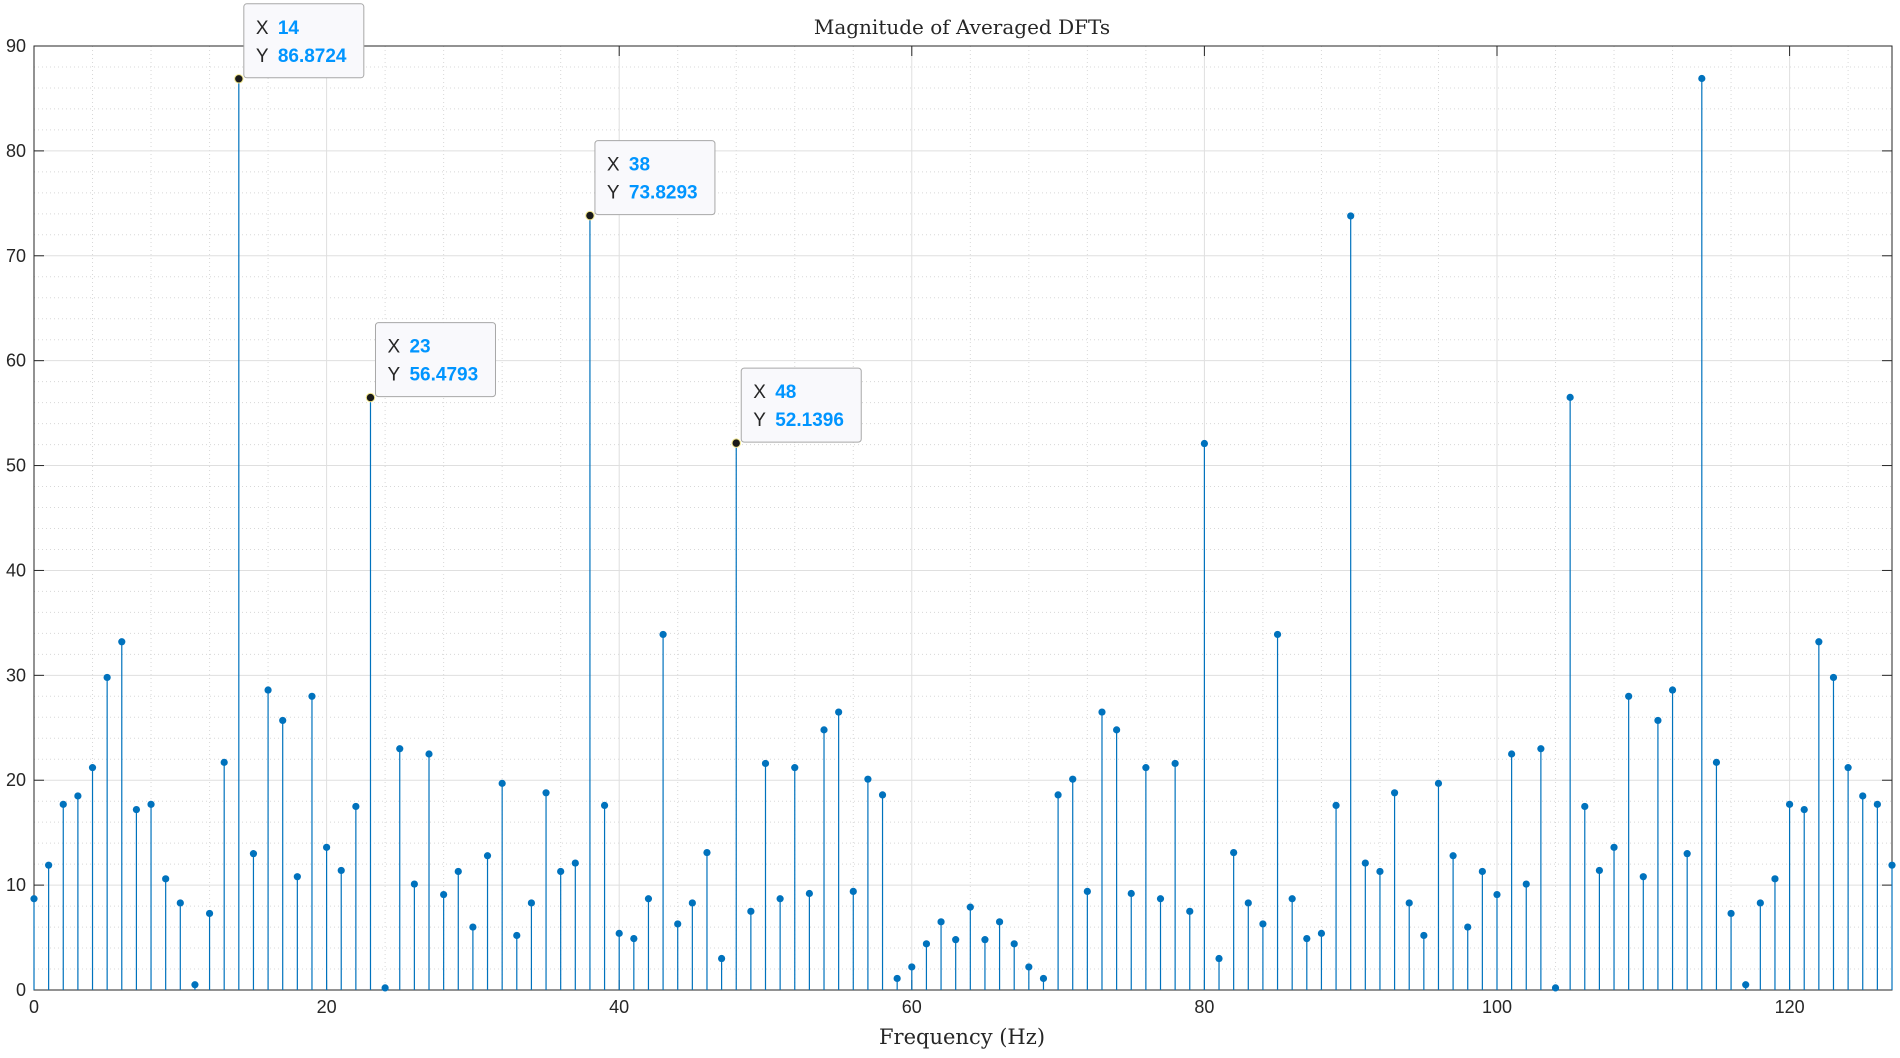 The image size is (1900, 1058). I want to click on x-tick-label: 120, so click(1790, 1007).